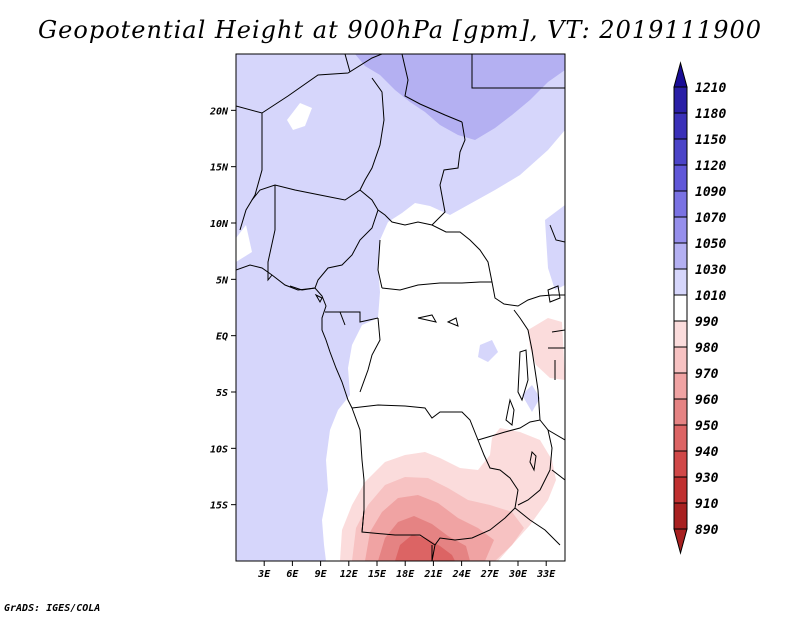  What do you see at coordinates (292, 574) in the screenshot?
I see `lon-tick-label: 6E` at bounding box center [292, 574].